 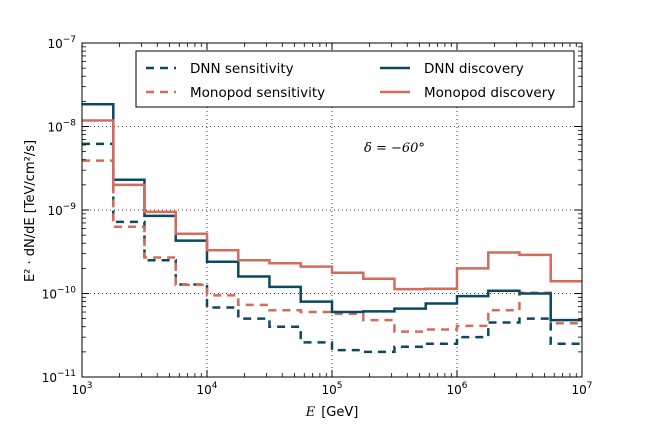 I want to click on x-axis-label: E [GeV], so click(x=332, y=412).